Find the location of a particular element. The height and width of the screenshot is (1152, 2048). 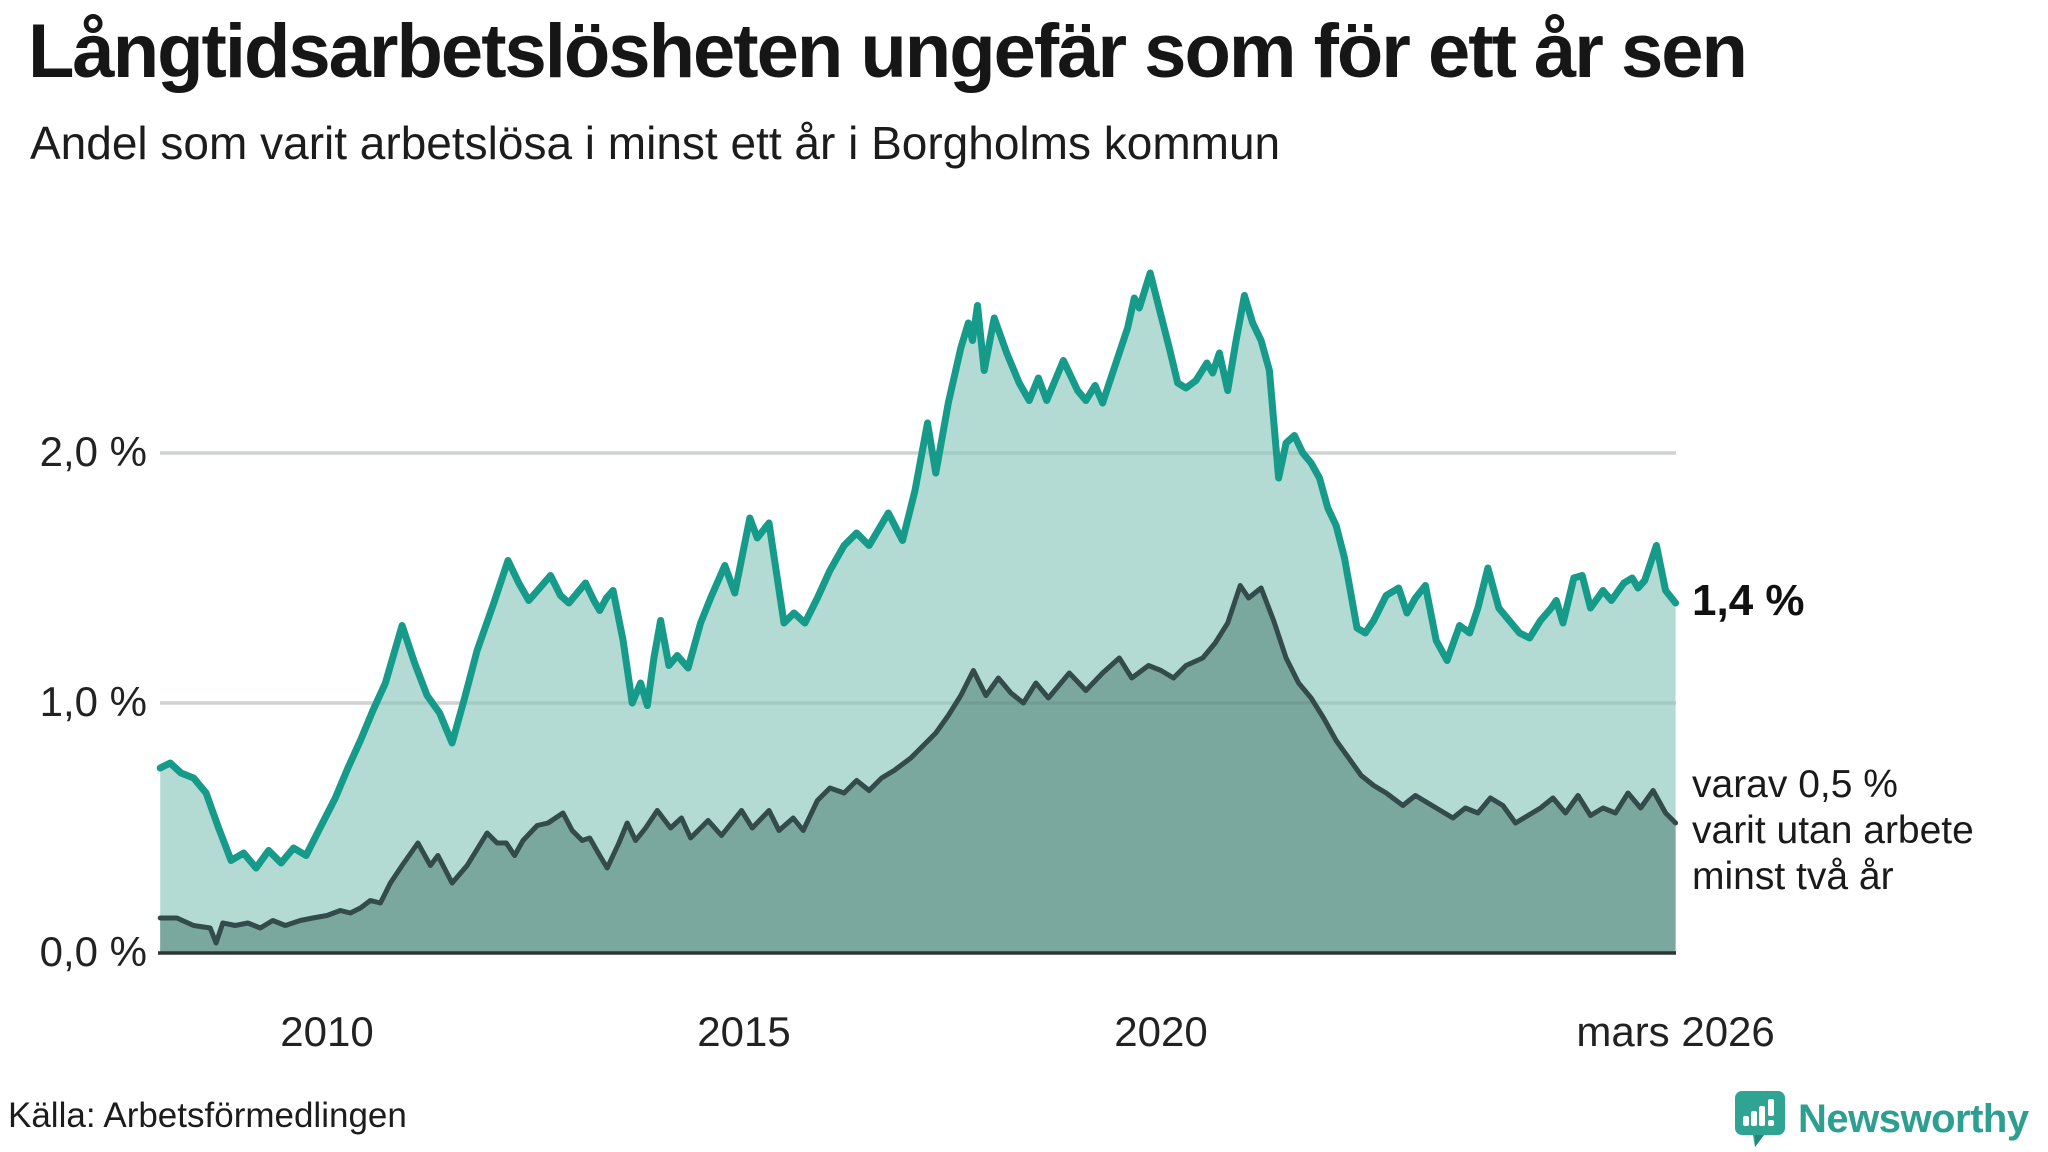

latest-value-label: 1,4 % is located at coordinates (1748, 600).